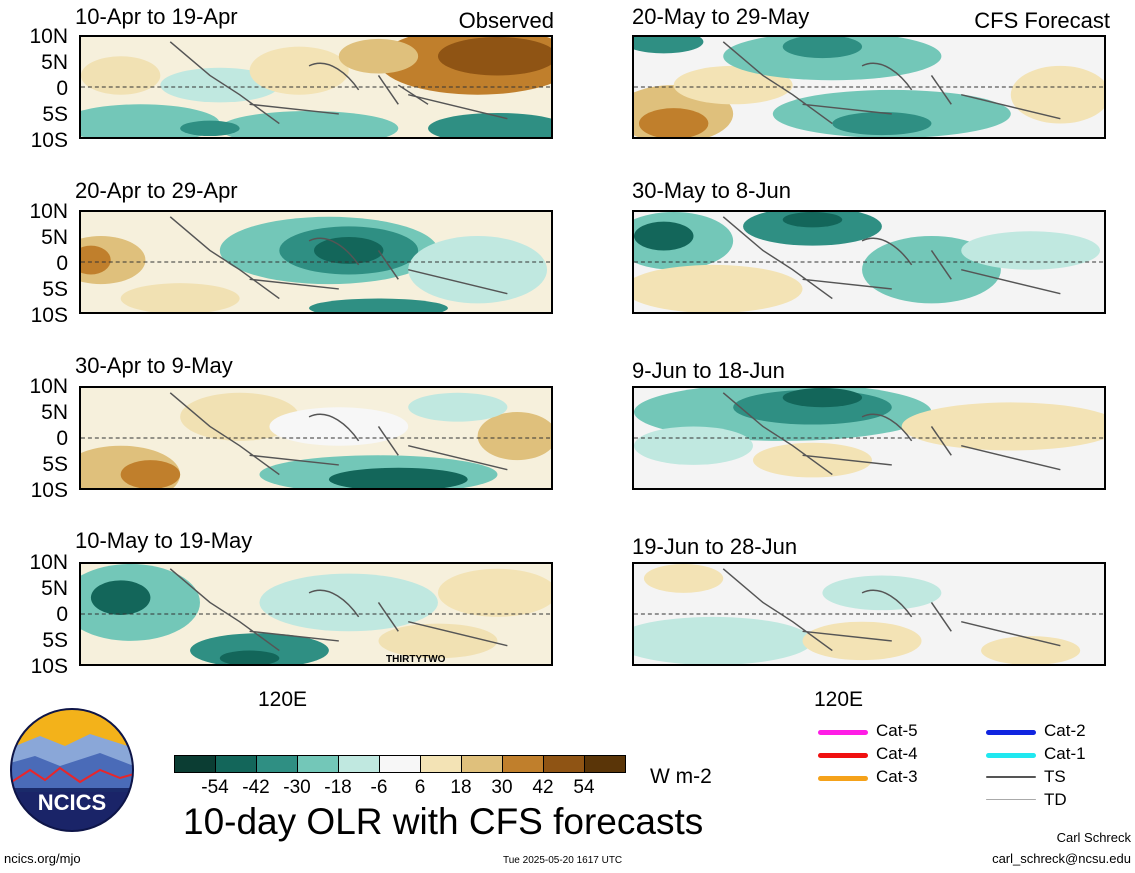 Image resolution: width=1135 pixels, height=873 pixels. I want to click on footer-email: carl_schreck@ncsu.edu, so click(1061, 858).